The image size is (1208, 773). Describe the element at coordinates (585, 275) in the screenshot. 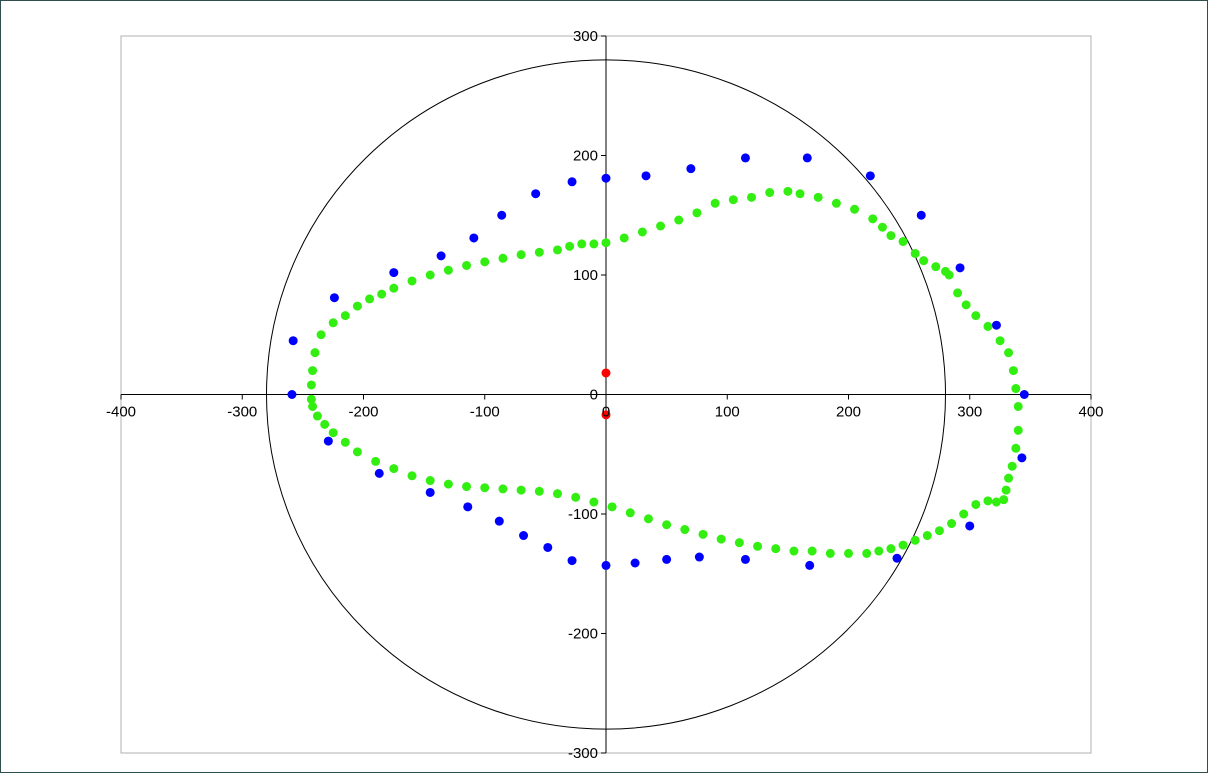

I see `y-tick-label: 100` at that location.